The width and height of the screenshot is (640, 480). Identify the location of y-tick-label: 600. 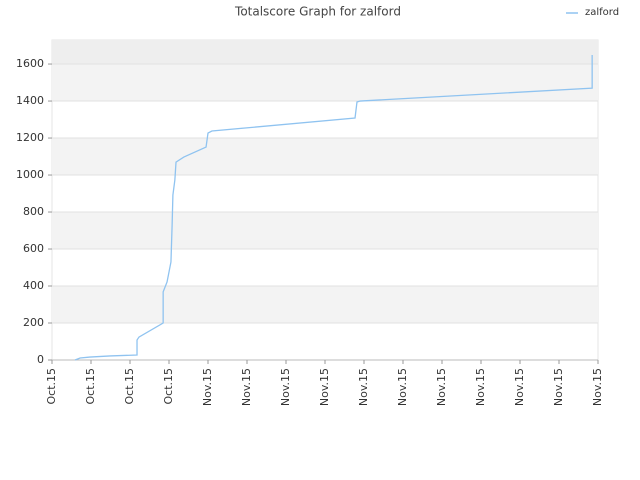
(33, 248).